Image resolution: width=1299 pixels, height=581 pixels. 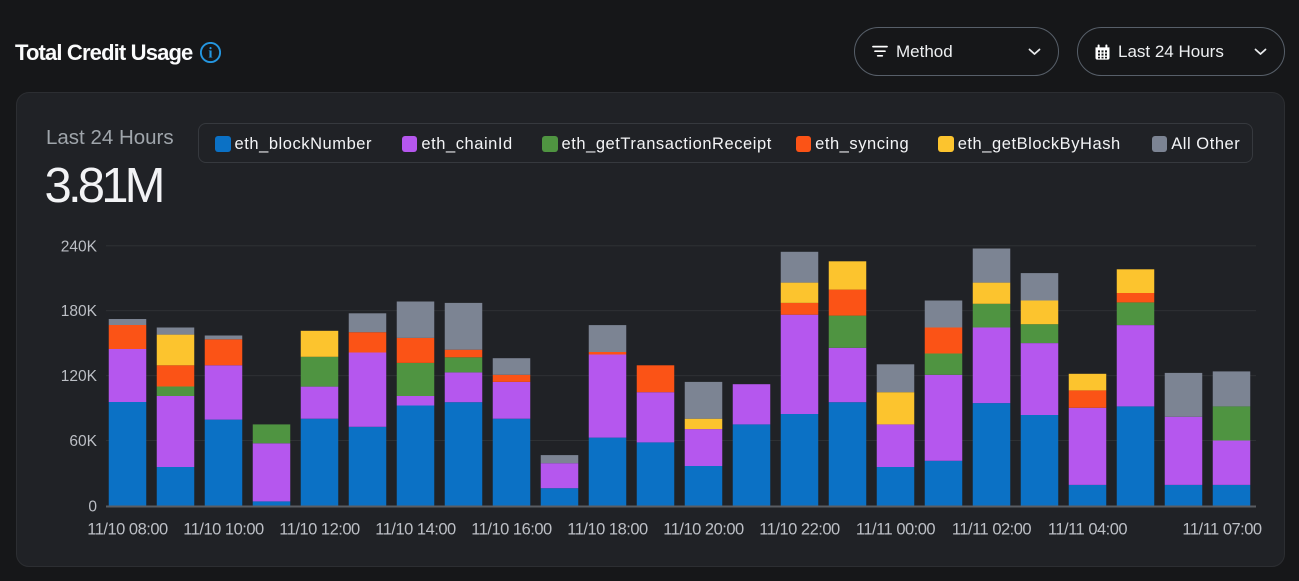 I want to click on svg-text: 240K, so click(x=79, y=246).